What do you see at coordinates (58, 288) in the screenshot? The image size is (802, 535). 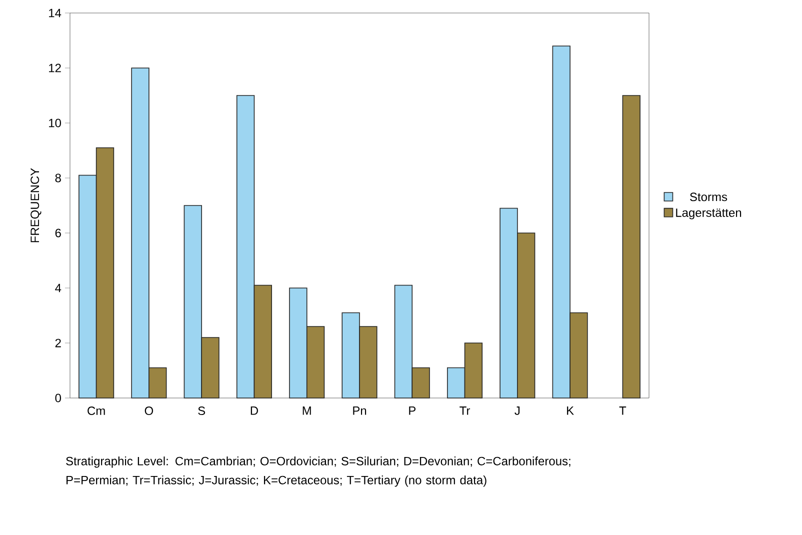 I see `y-tick-label: 4` at bounding box center [58, 288].